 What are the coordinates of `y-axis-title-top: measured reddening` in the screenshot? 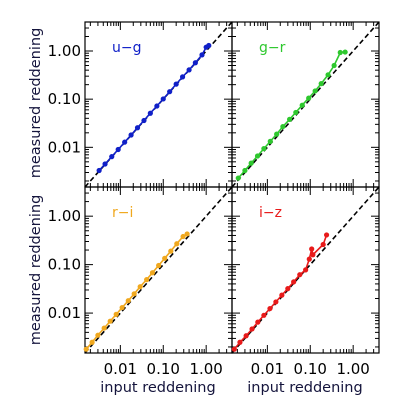 It's located at (36, 103).